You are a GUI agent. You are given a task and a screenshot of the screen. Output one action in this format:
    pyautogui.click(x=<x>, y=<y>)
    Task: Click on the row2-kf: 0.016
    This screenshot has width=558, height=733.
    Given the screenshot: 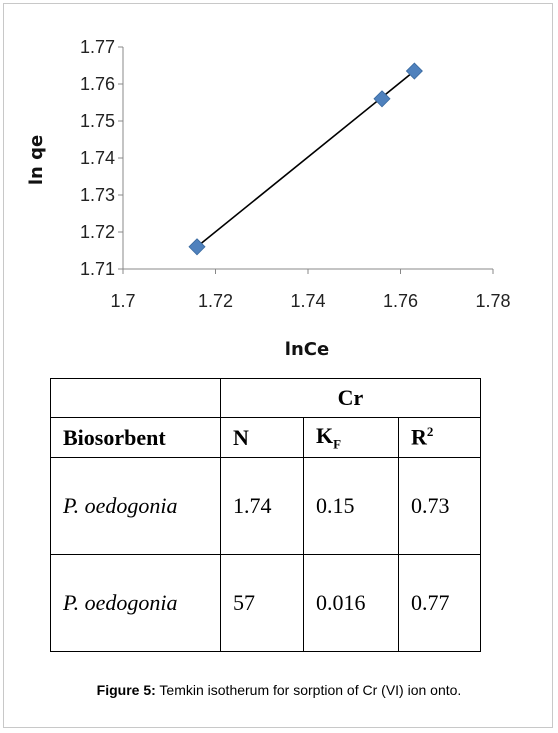 What is the action you would take?
    pyautogui.click(x=351, y=603)
    